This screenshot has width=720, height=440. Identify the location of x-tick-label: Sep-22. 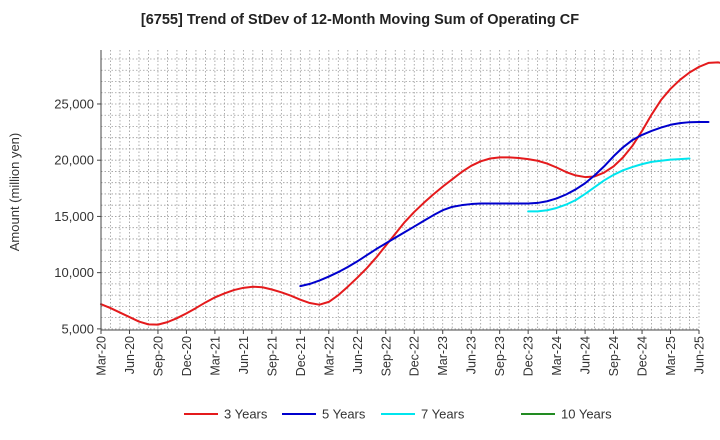
(386, 356).